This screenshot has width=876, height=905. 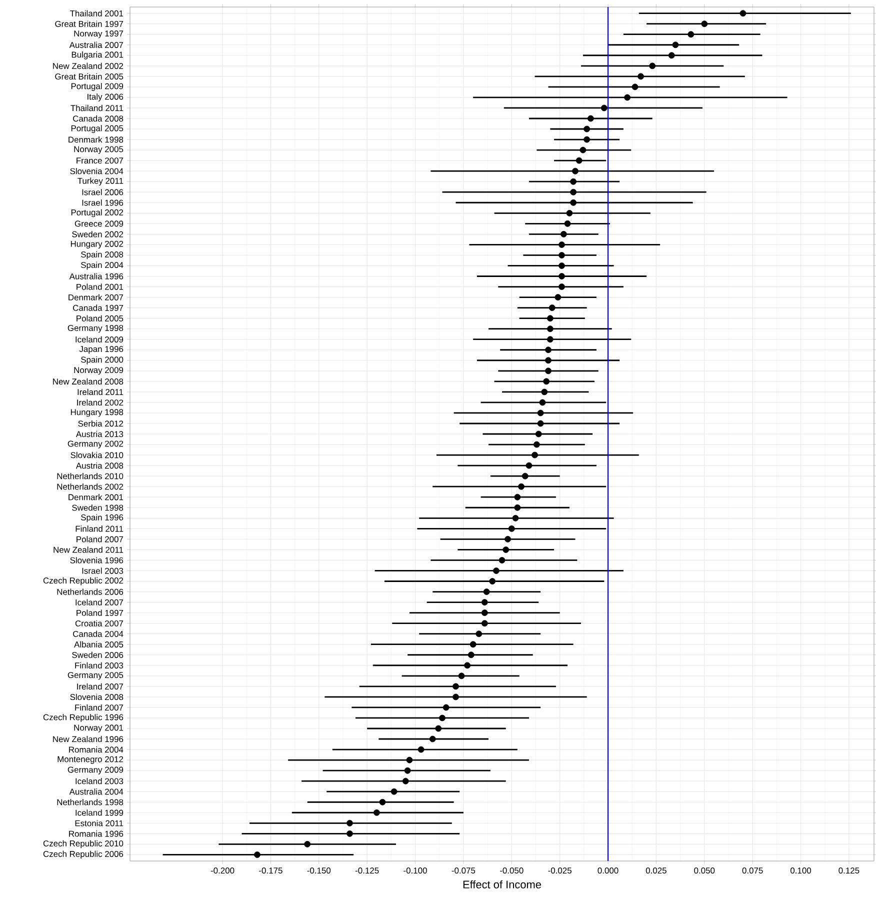 What do you see at coordinates (96, 444) in the screenshot?
I see `y-tick-label: Germany 2002` at bounding box center [96, 444].